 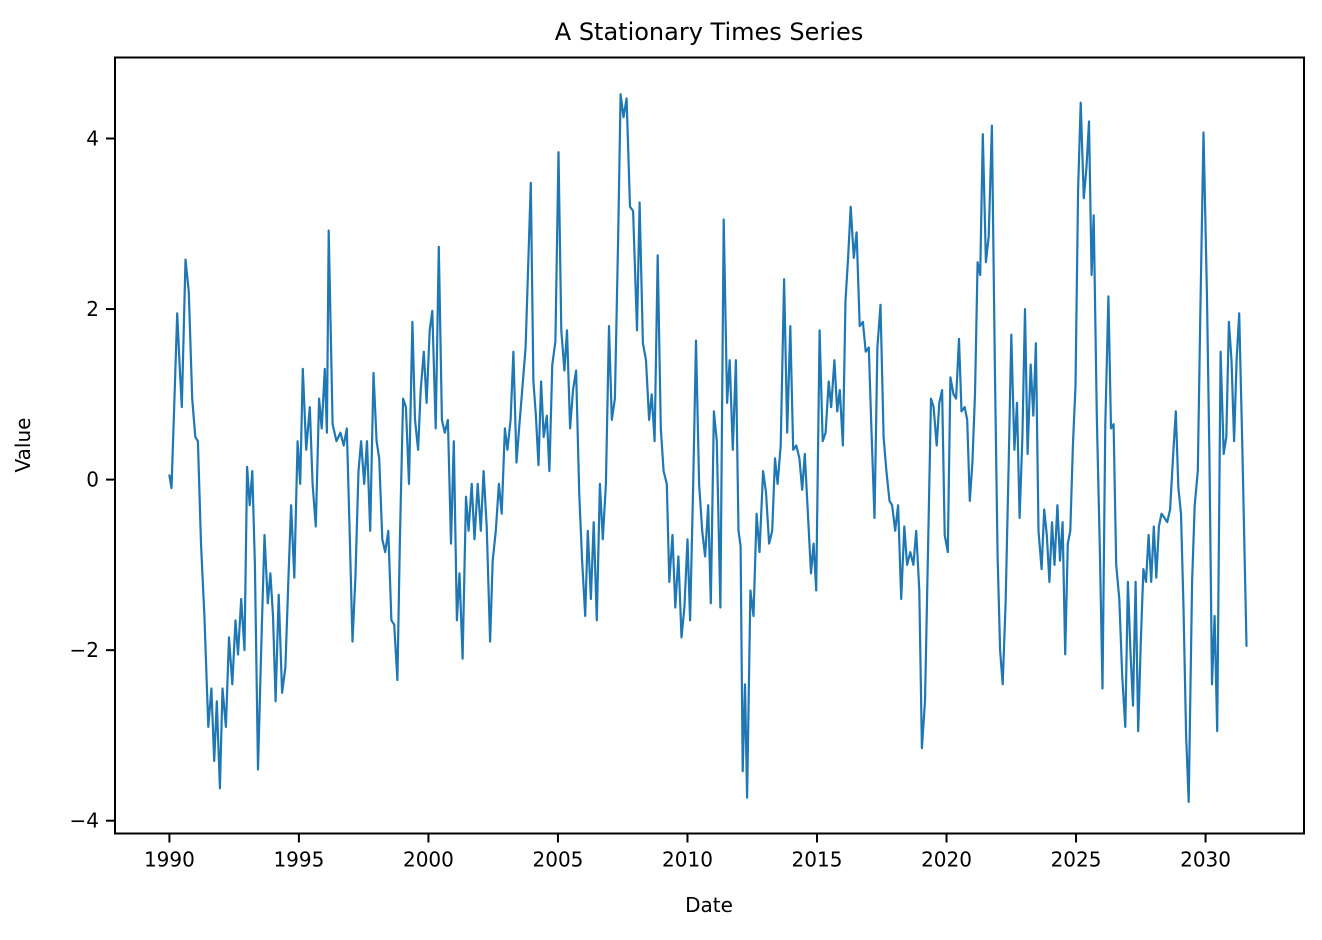 What do you see at coordinates (817, 860) in the screenshot?
I see `x-tick-label: 2015` at bounding box center [817, 860].